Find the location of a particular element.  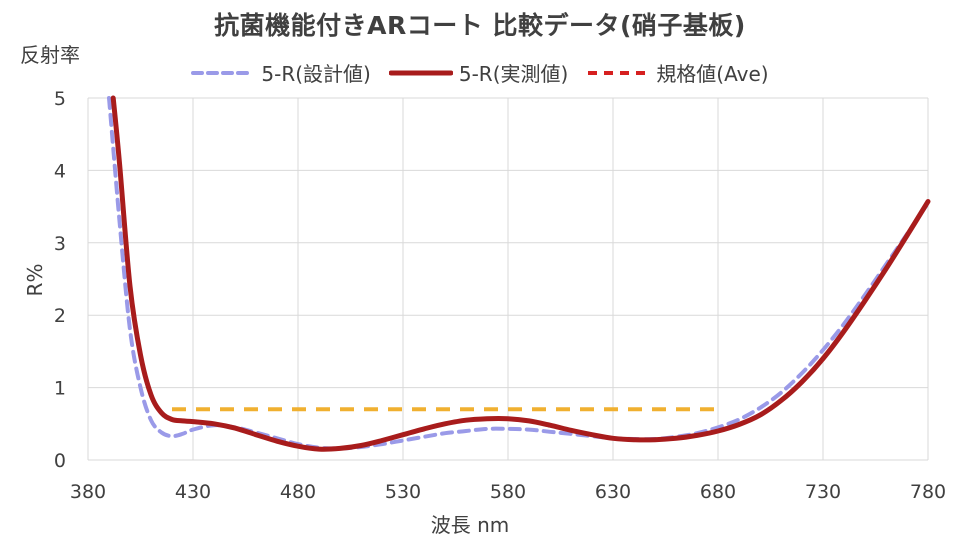

legend-item-design: 5-R(設計値) is located at coordinates (281, 72).